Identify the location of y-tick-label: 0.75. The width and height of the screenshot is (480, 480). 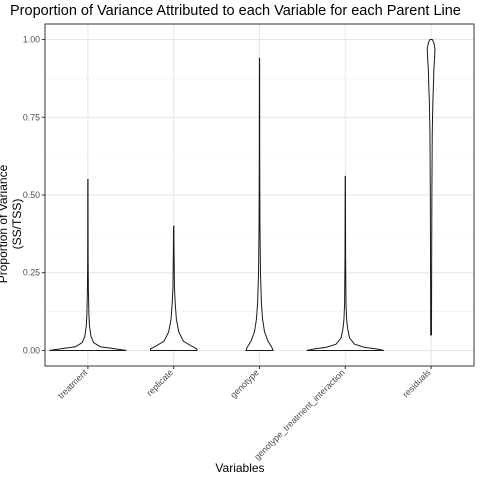
(31, 117).